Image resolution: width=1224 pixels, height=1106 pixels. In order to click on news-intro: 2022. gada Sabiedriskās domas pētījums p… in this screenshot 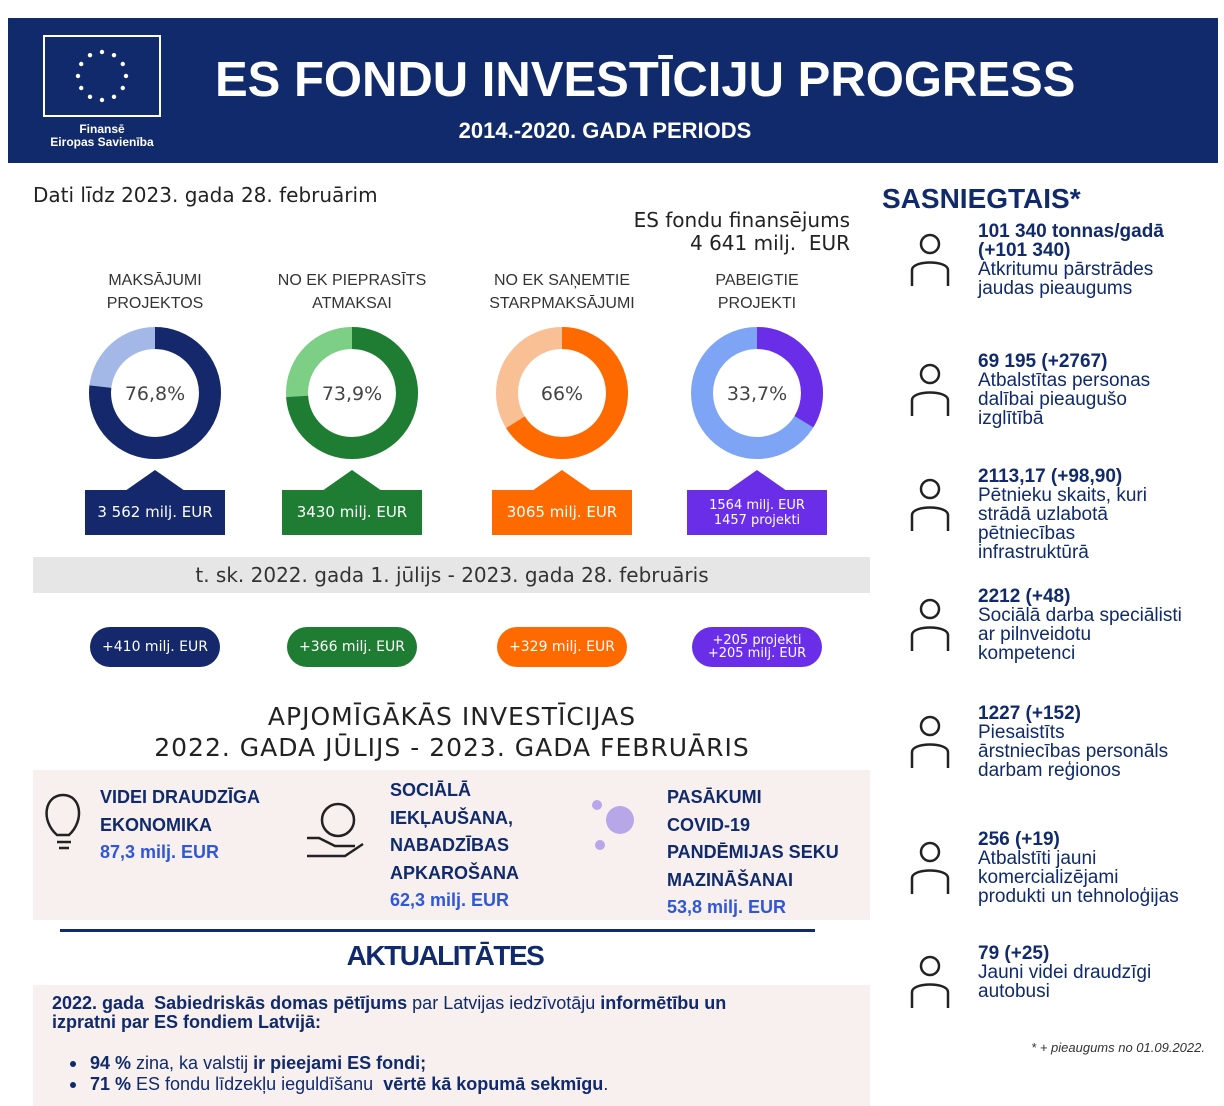, I will do `click(389, 1003)`.